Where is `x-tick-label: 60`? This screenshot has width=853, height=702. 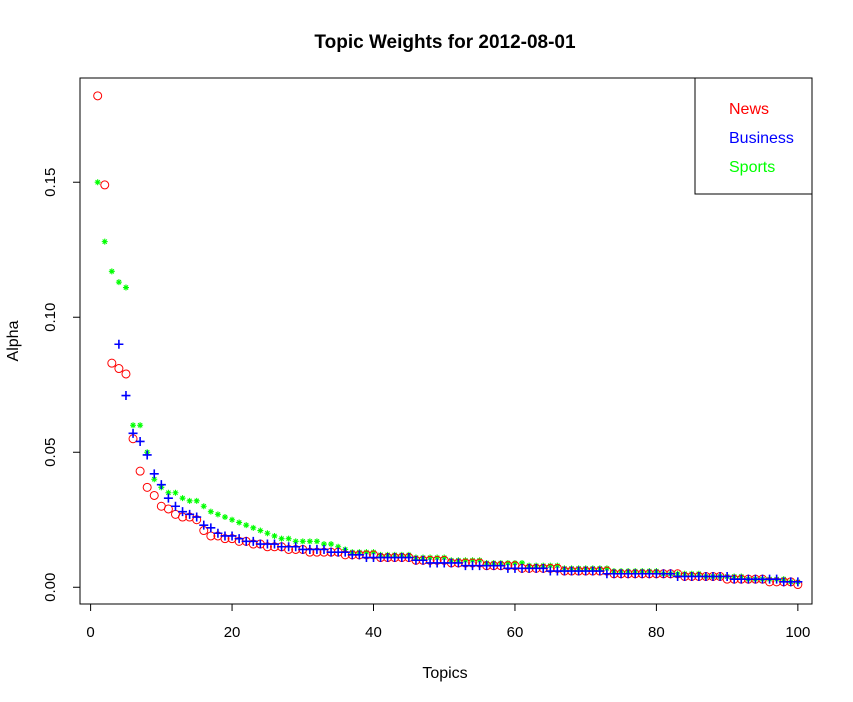
x-tick-label: 60 is located at coordinates (515, 632).